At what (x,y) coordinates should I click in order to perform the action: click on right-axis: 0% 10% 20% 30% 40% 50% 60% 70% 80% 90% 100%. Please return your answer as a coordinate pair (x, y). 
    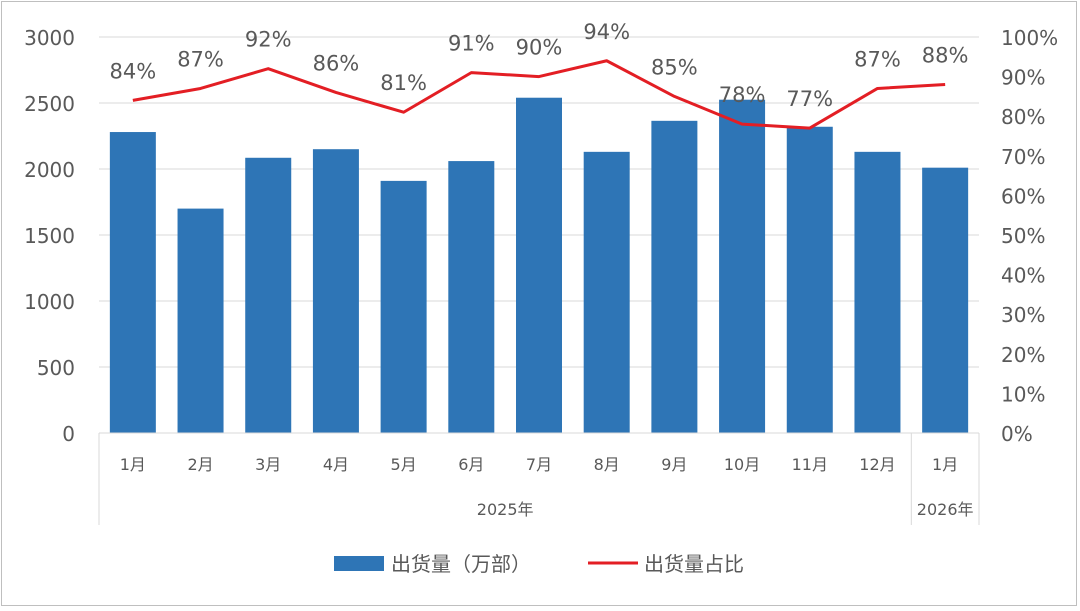
    Looking at the image, I should click on (1029, 236).